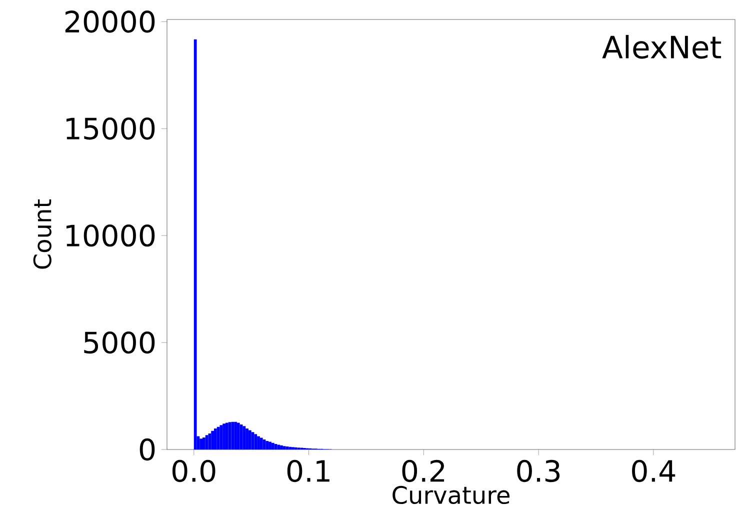  Describe the element at coordinates (110, 129) in the screenshot. I see `y-tick-label: 15000` at that location.